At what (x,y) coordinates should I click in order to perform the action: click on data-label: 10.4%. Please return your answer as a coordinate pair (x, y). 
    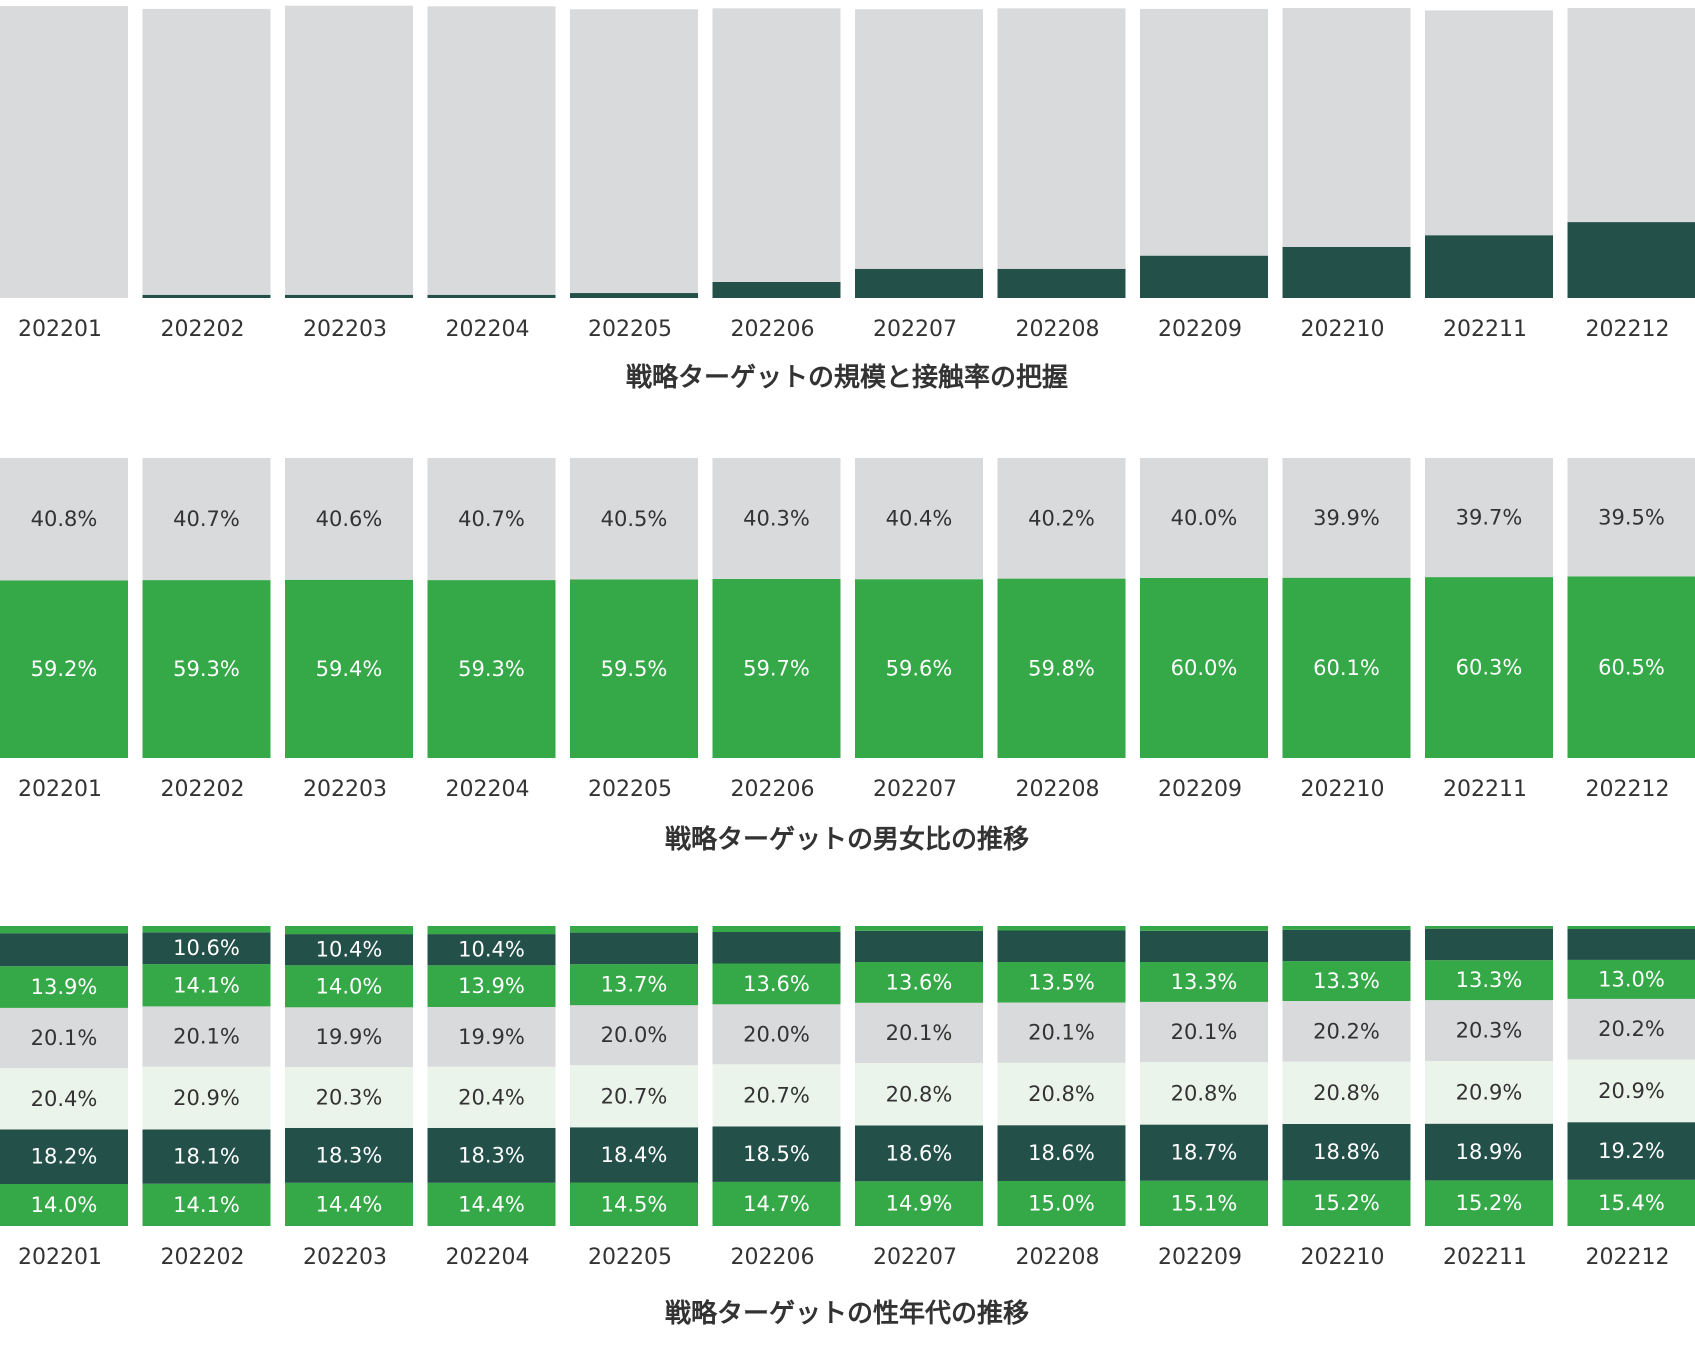
    Looking at the image, I should click on (349, 950).